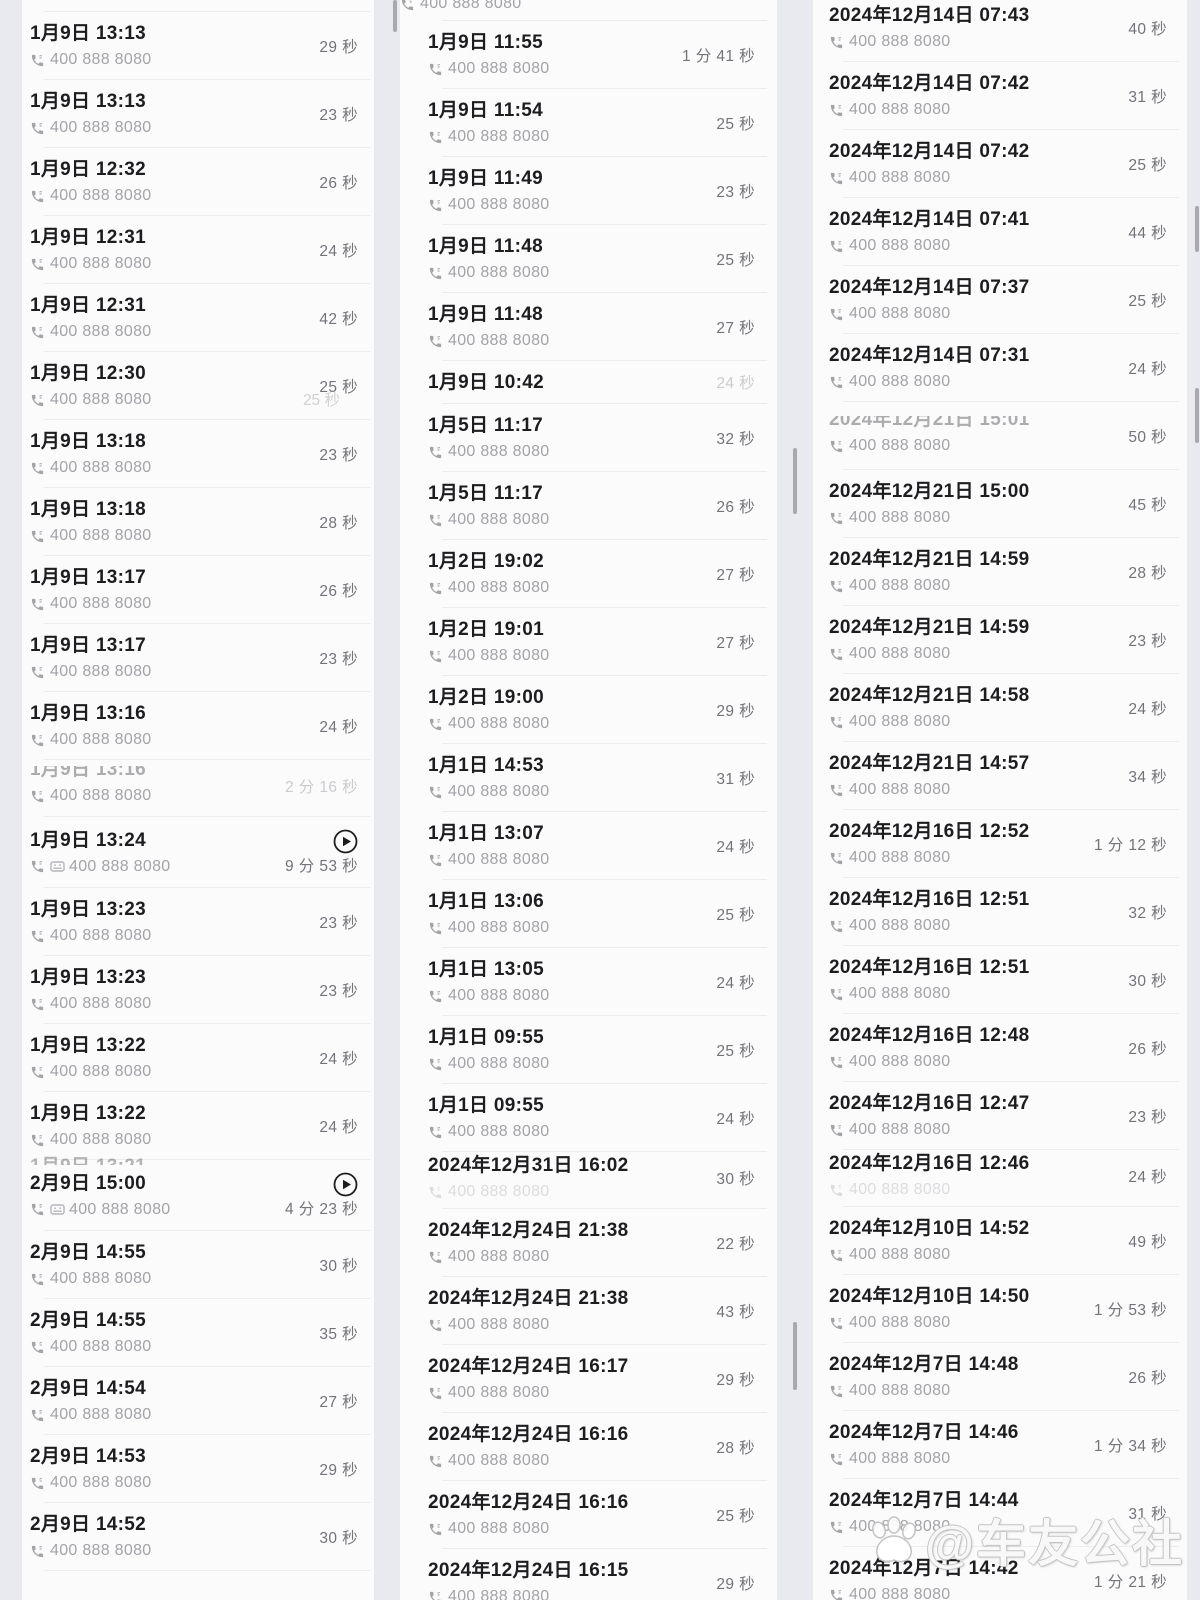  I want to click on call-log-row: 1月2日 19:02 400 888 8080 27 秒, so click(588, 573).